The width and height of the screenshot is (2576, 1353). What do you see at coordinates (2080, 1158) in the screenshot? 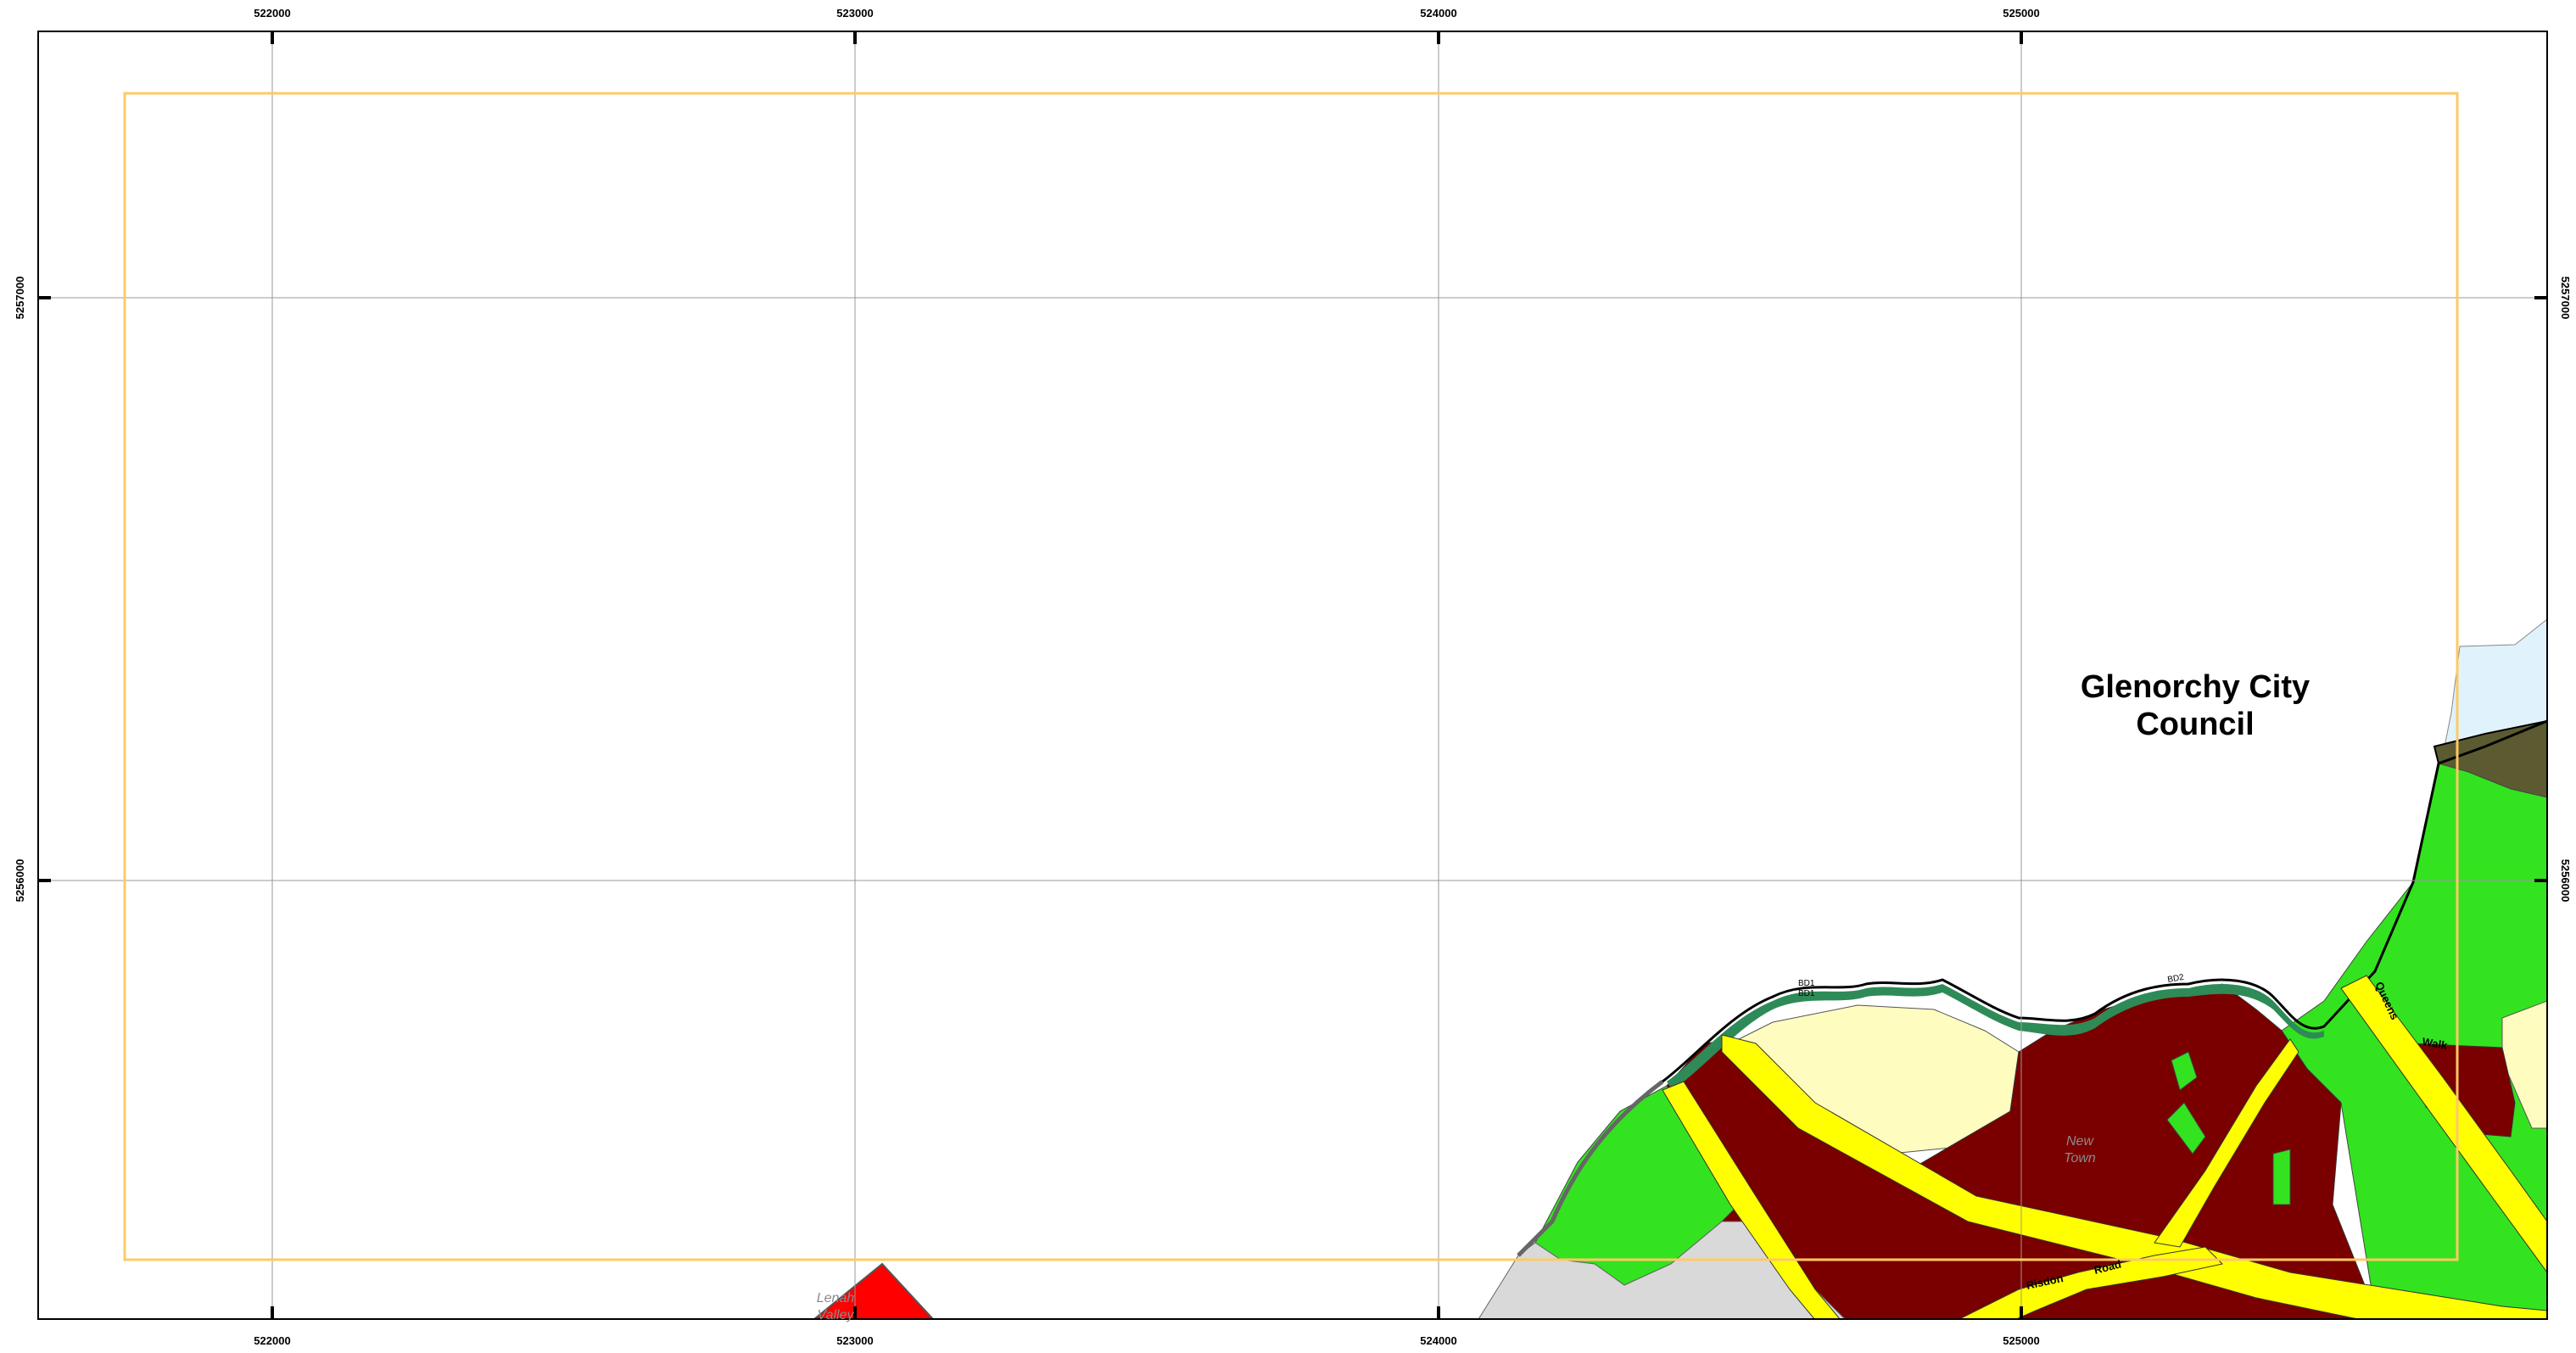
I see `place-label-town: Town` at bounding box center [2080, 1158].